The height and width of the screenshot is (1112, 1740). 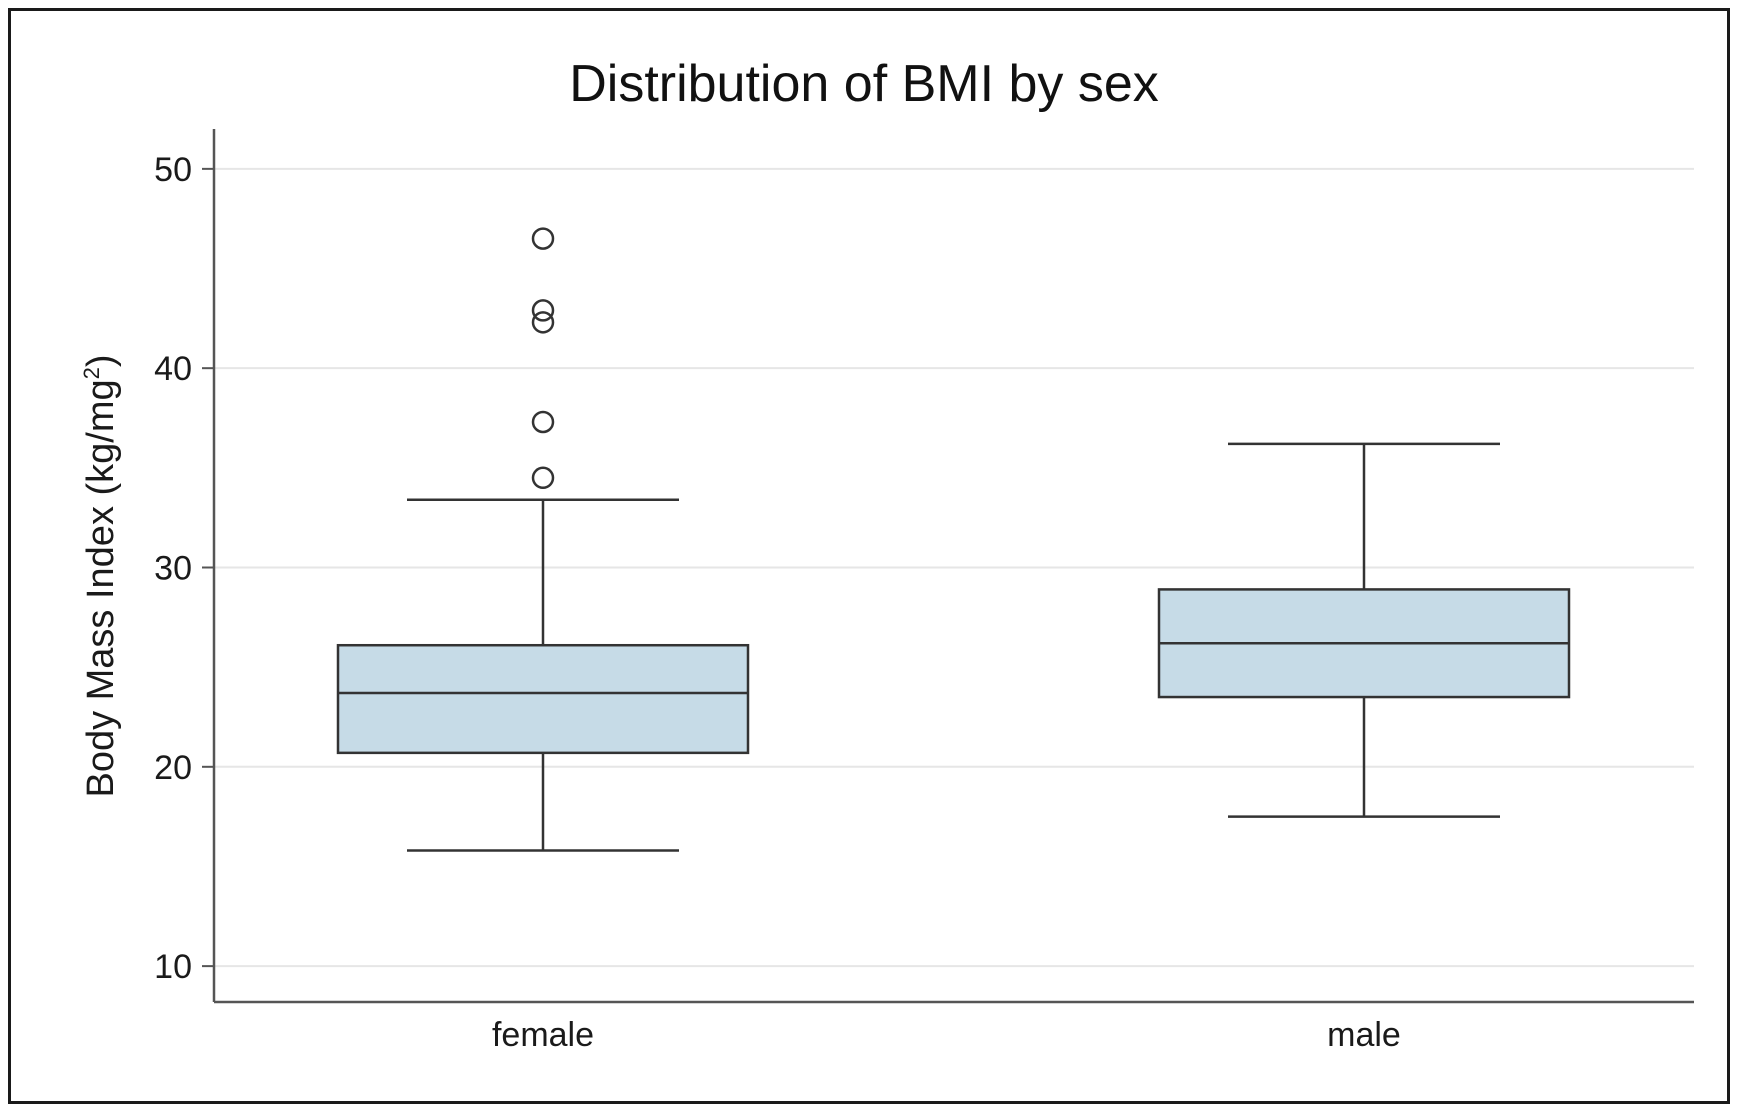 I want to click on y-tick-label-30: 30, so click(x=173, y=568).